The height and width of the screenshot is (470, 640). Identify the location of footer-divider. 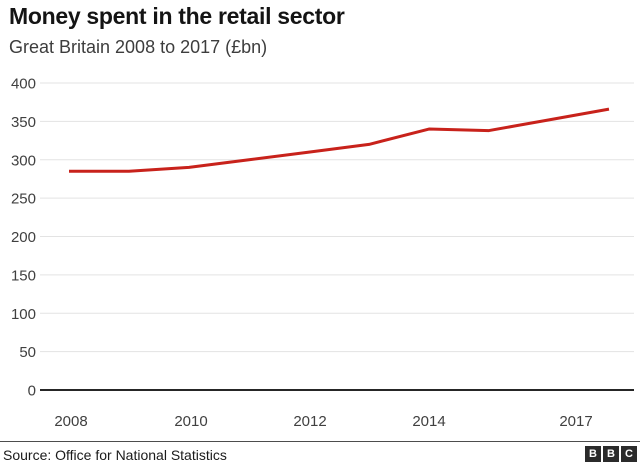
(320, 441).